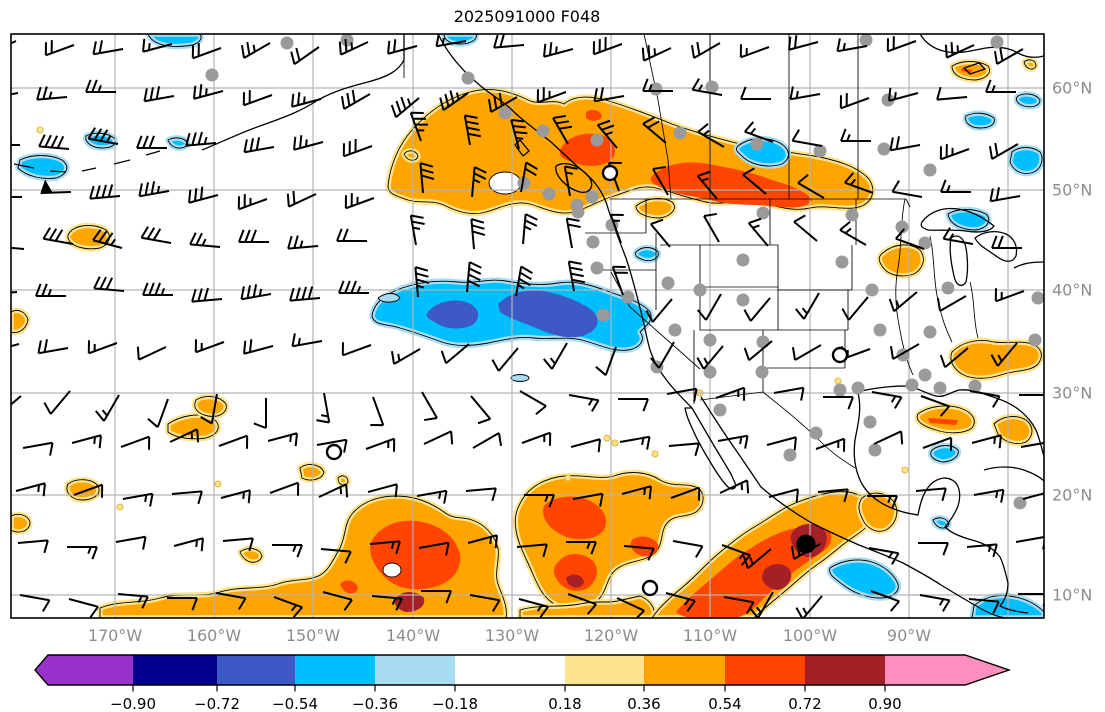  What do you see at coordinates (1007, 606) in the screenshot?
I see `anomaly-contour-corner-cyan` at bounding box center [1007, 606].